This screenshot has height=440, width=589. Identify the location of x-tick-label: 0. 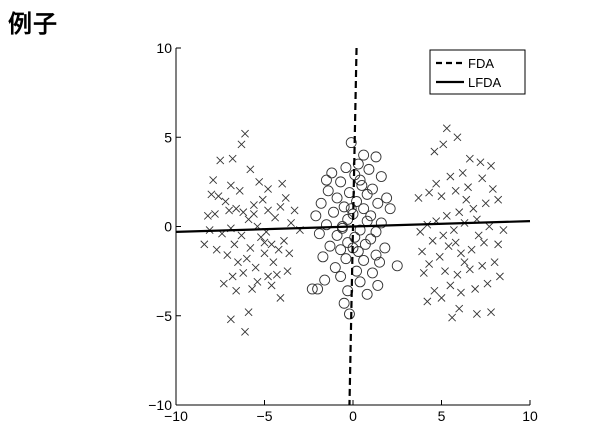
(353, 416).